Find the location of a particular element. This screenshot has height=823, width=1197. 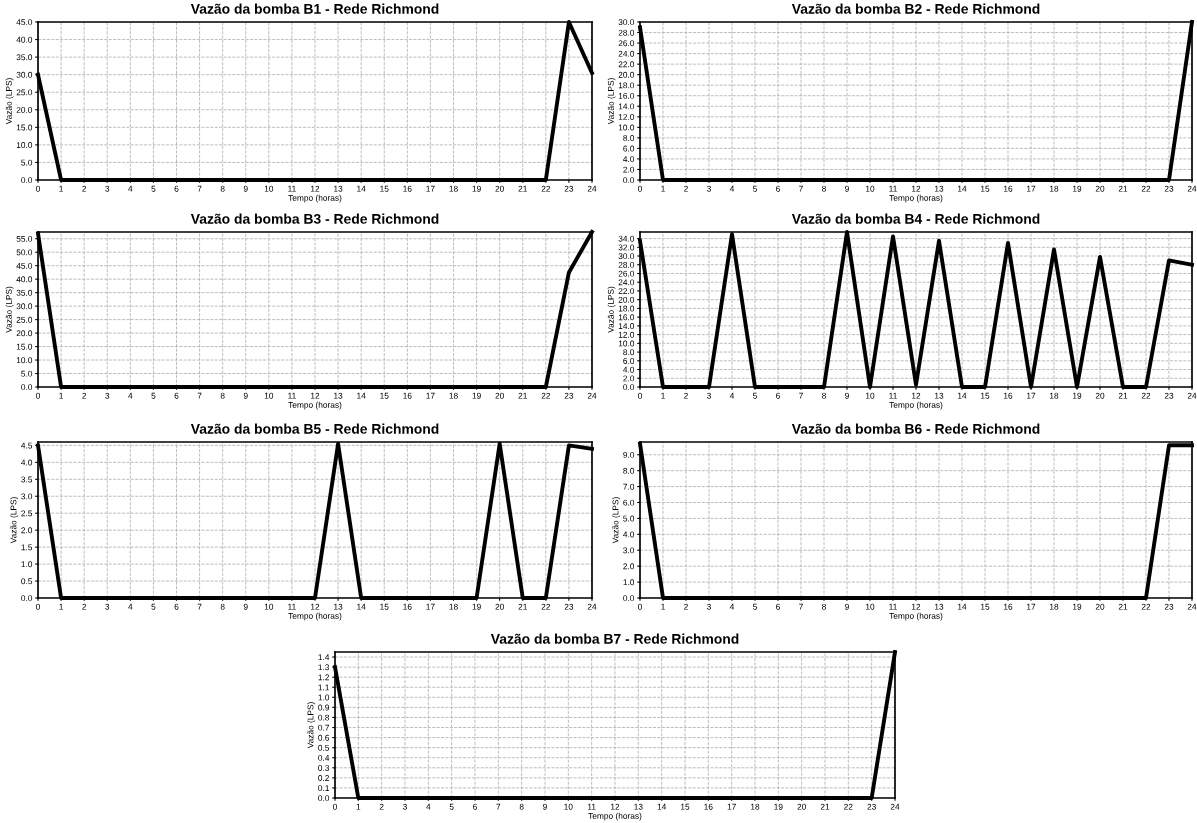

y-tick-label: 0.5 is located at coordinates (324, 747).